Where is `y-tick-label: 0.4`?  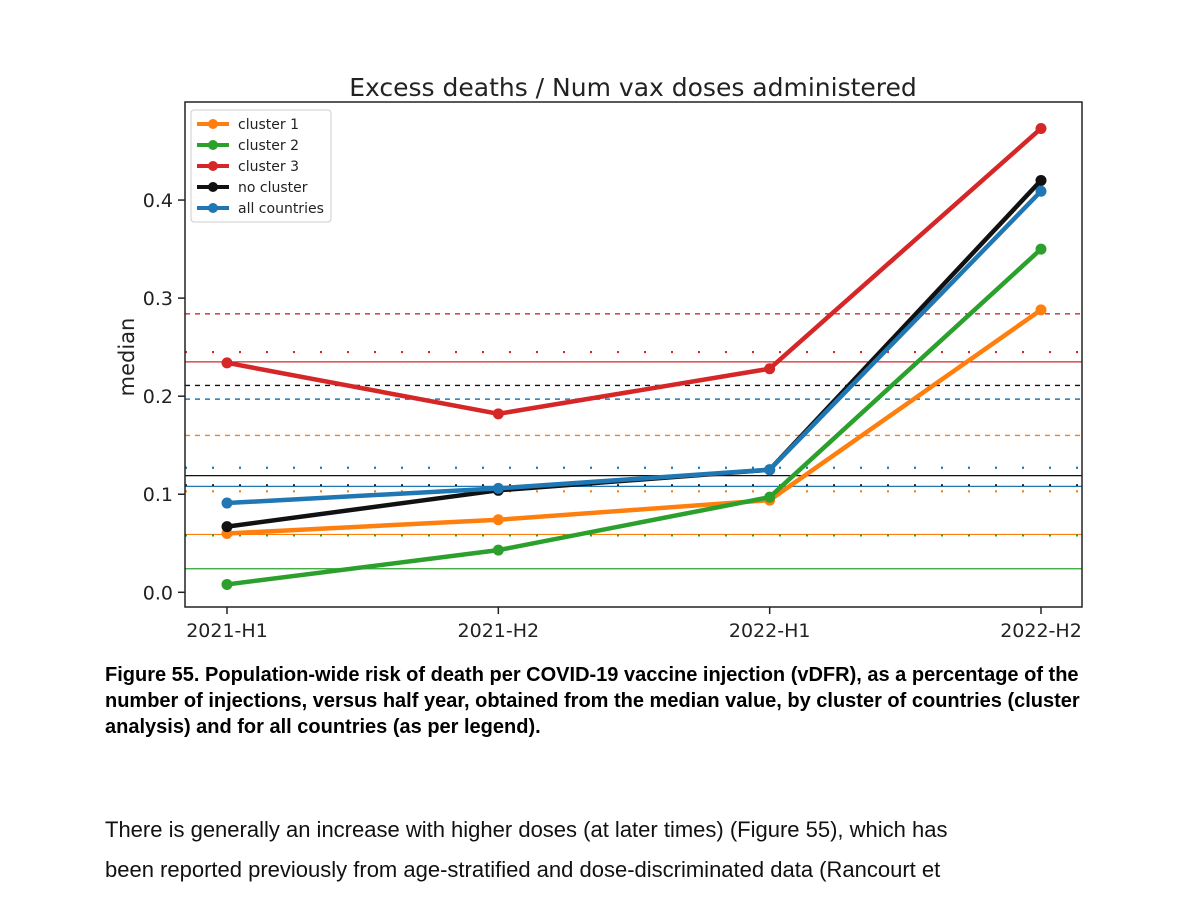
y-tick-label: 0.4 is located at coordinates (158, 201).